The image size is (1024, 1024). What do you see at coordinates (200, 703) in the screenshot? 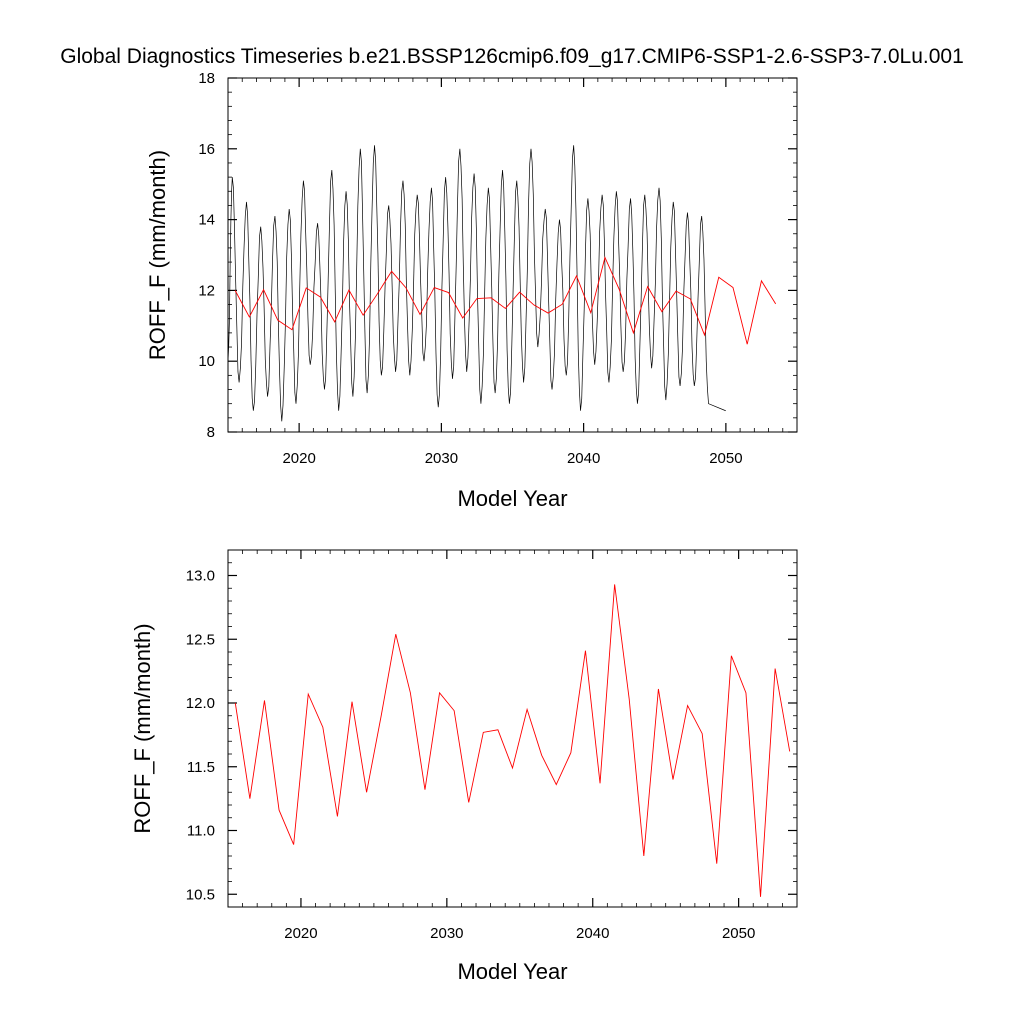
I see `y-tick-label: 12.0` at bounding box center [200, 703].